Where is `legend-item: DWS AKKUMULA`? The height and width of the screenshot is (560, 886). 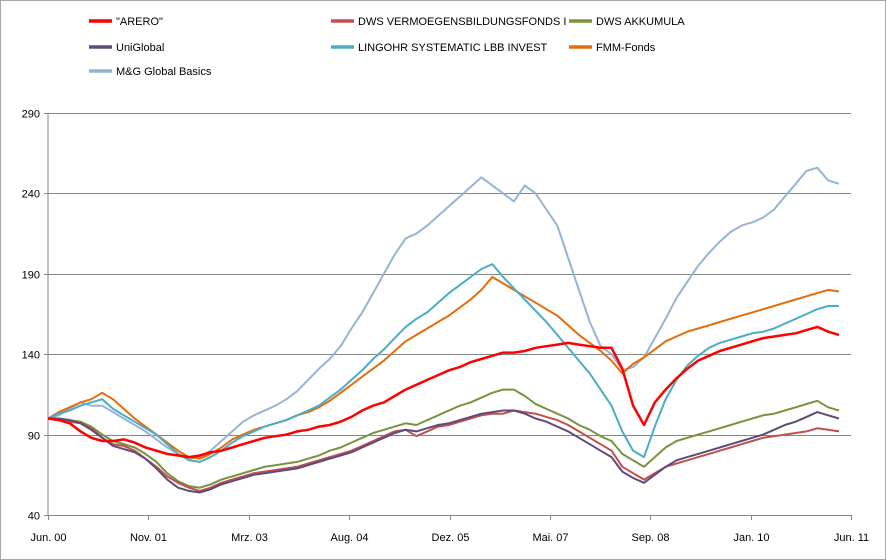 legend-item: DWS AKKUMULA is located at coordinates (627, 22).